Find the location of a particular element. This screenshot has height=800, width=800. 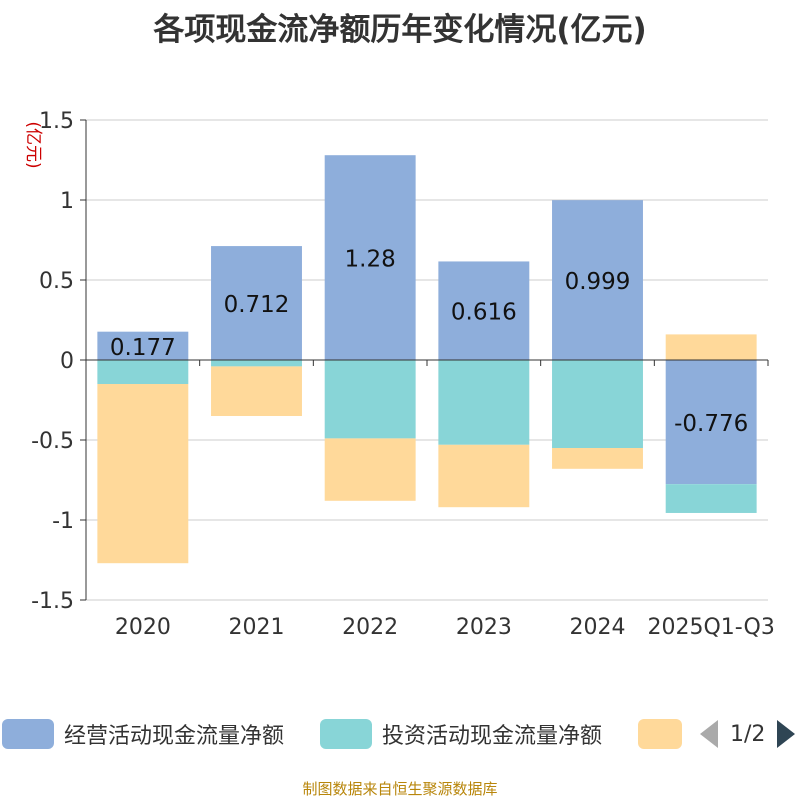

legend-label-investing: 投资活动现金流量净额 is located at coordinates (492, 736).